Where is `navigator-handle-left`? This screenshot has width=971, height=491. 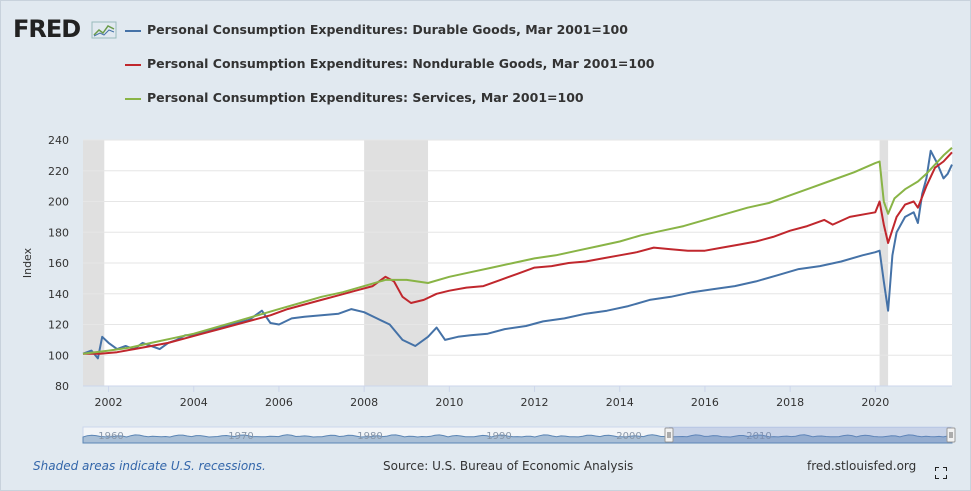 navigator-handle-left is located at coordinates (669, 435).